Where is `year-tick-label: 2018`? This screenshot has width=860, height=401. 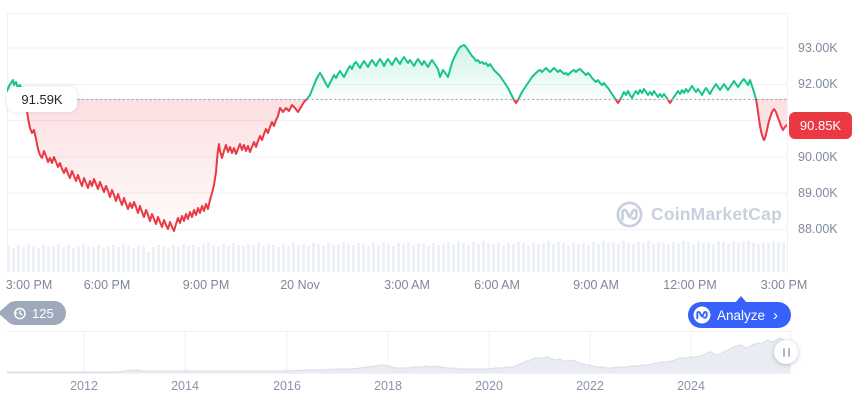
year-tick-label: 2018 is located at coordinates (388, 386).